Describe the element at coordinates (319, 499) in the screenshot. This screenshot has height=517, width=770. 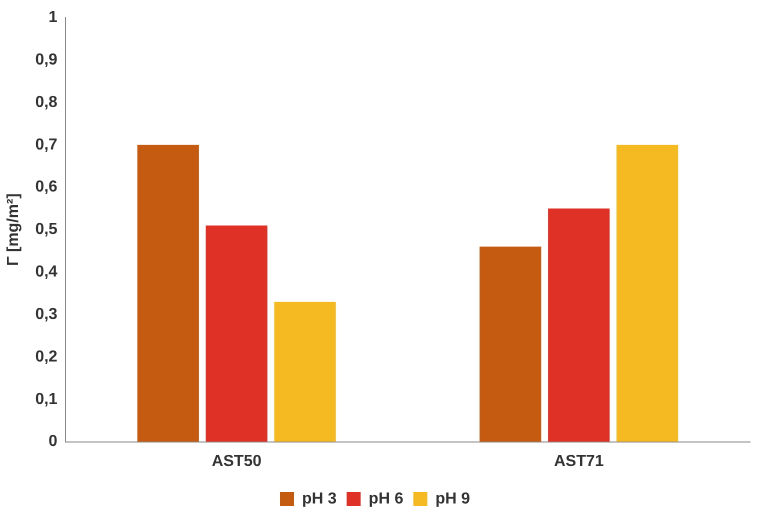
I see `legend-label: pH 3` at that location.